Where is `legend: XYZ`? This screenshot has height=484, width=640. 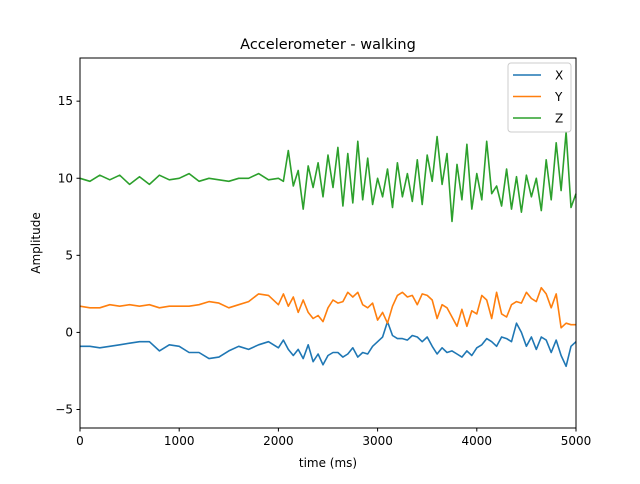
legend: XYZ is located at coordinates (539, 97).